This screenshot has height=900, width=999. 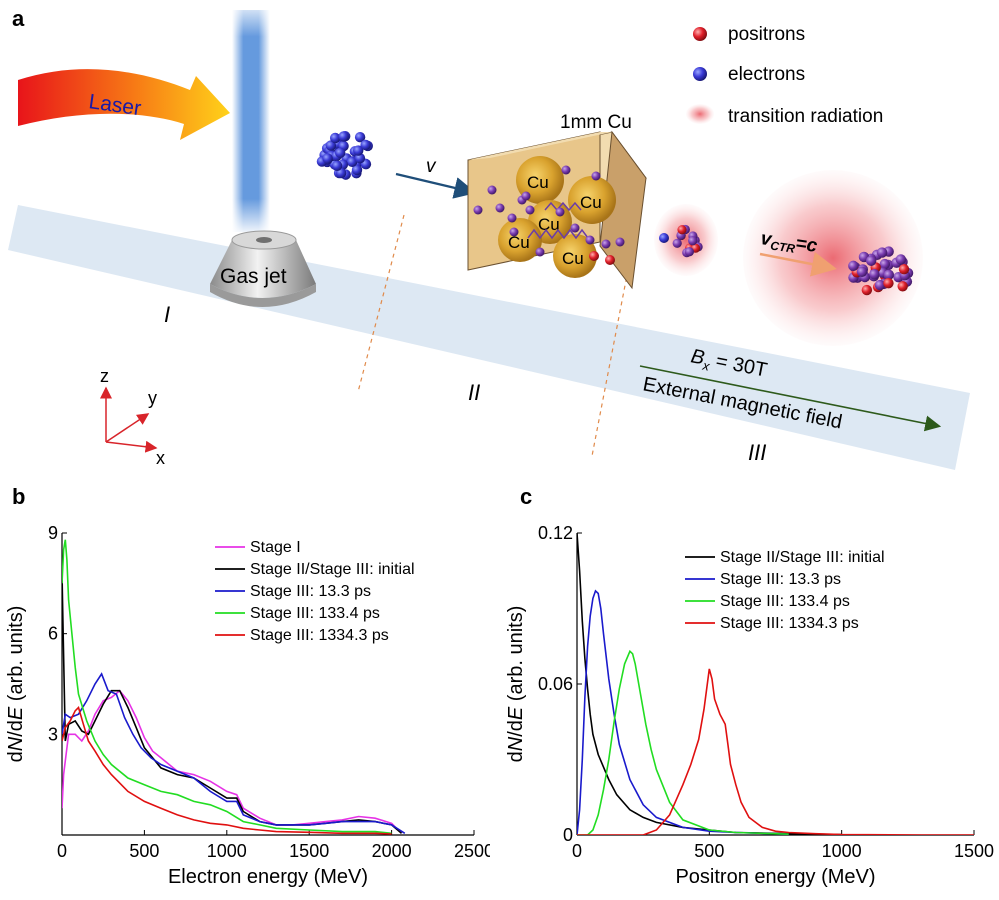 I want to click on x-tick-label: 0, so click(x=62, y=851).